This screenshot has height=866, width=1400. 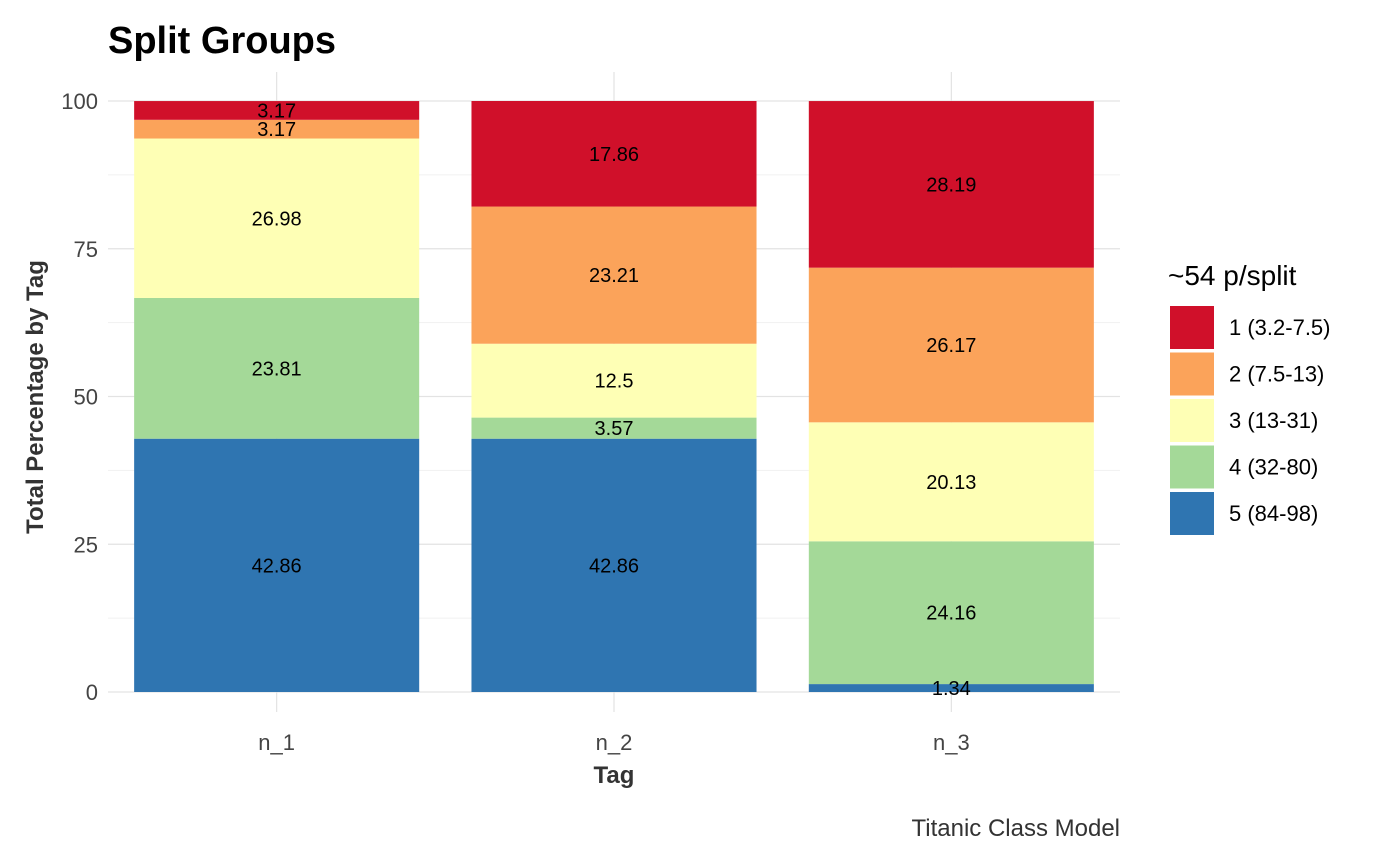 I want to click on bar-value-label: 26.17, so click(x=951, y=346).